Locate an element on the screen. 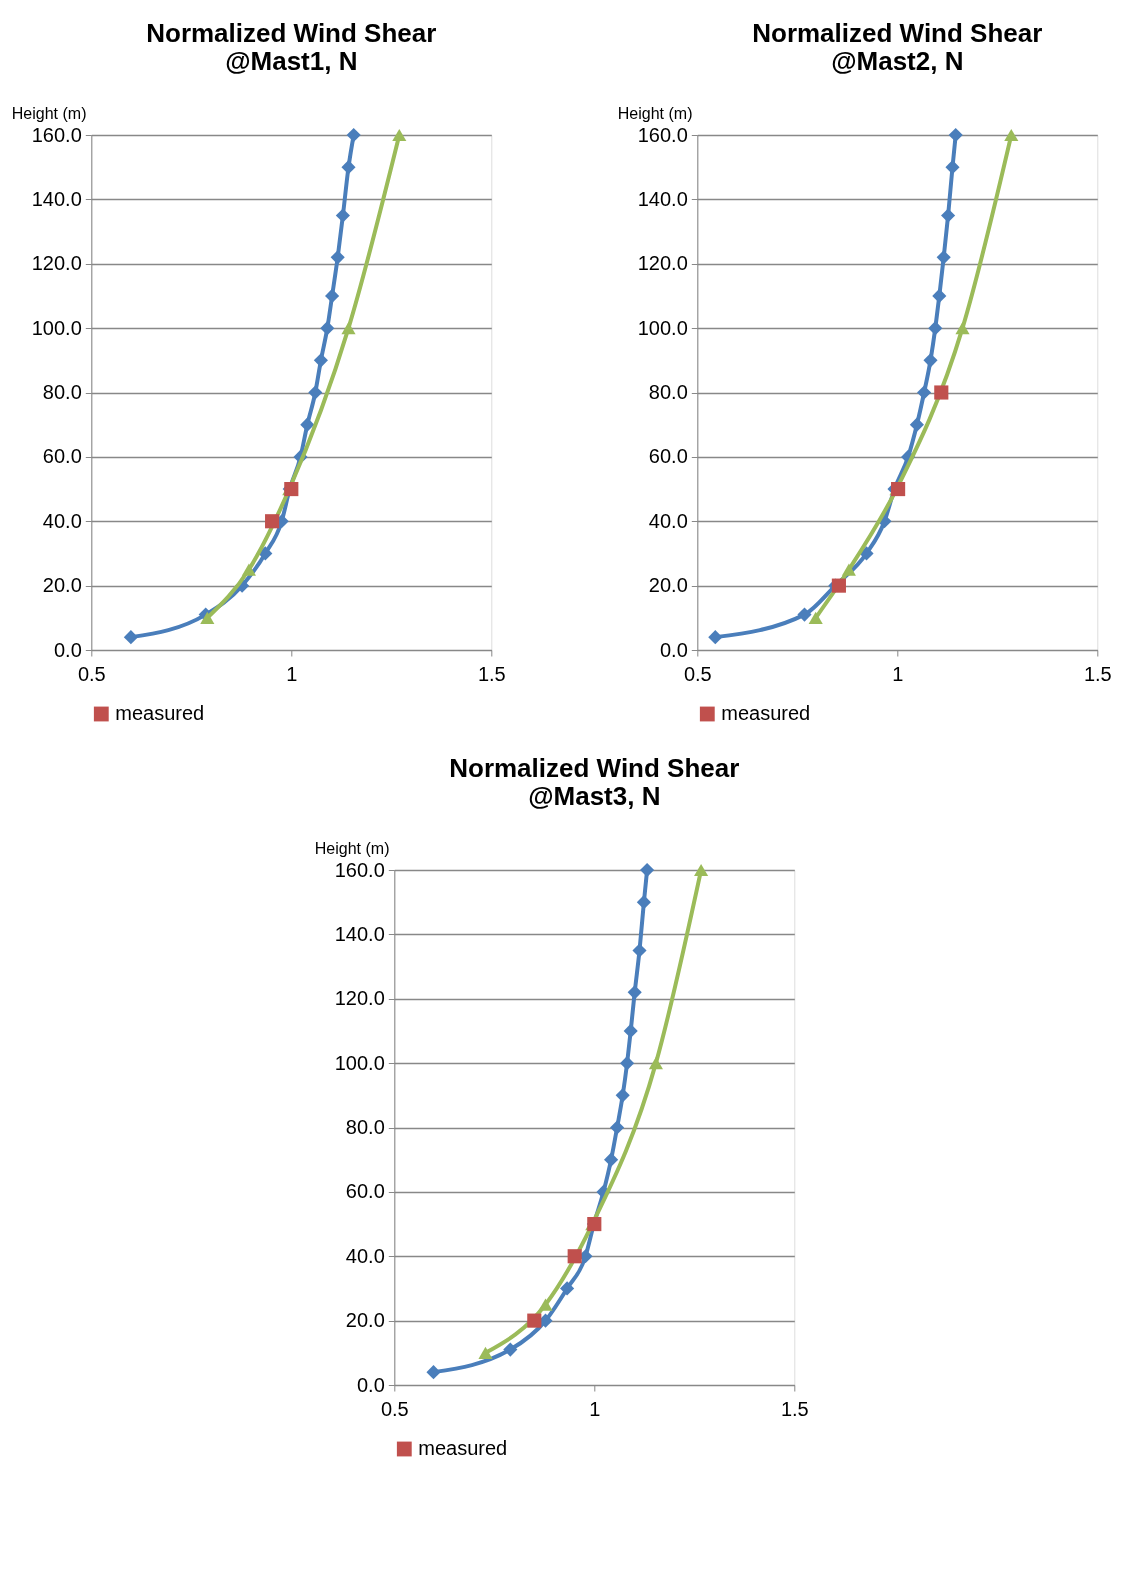  chart-title: Normalized Wind Shear @Mast2, N is located at coordinates (897, 47).